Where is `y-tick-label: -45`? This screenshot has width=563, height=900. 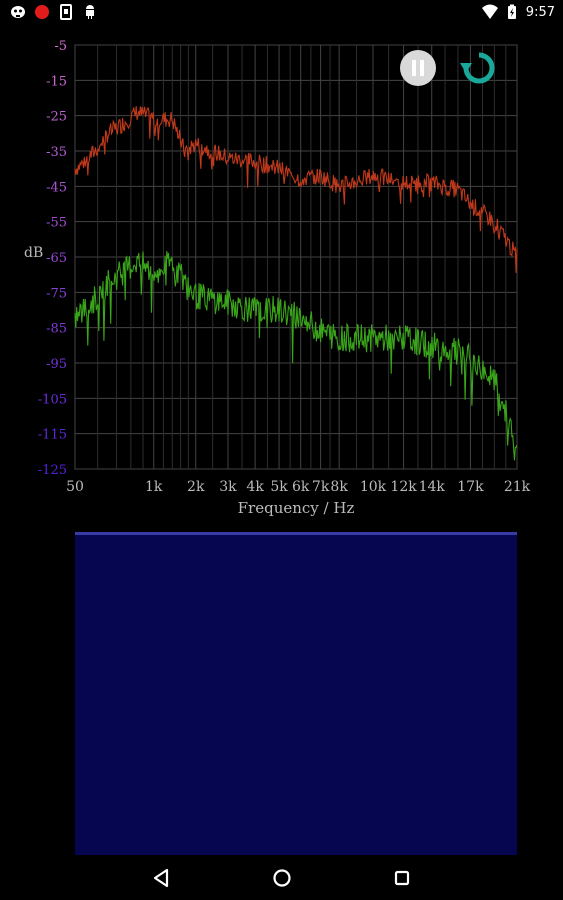 y-tick-label: -45 is located at coordinates (56, 187).